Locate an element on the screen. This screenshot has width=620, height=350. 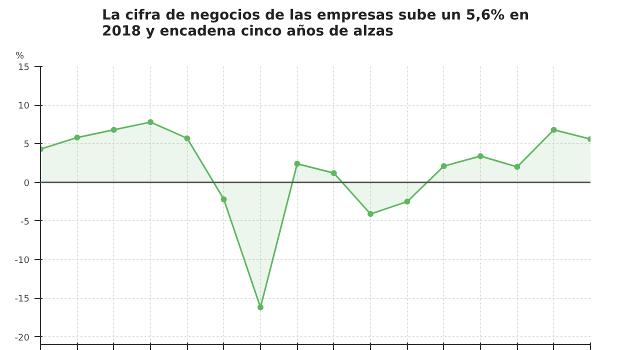
chart-title: La cifra de negocios de las empresas sube un 5,6% en 2018 y encadena cinco años de alzas is located at coordinates (316, 24).